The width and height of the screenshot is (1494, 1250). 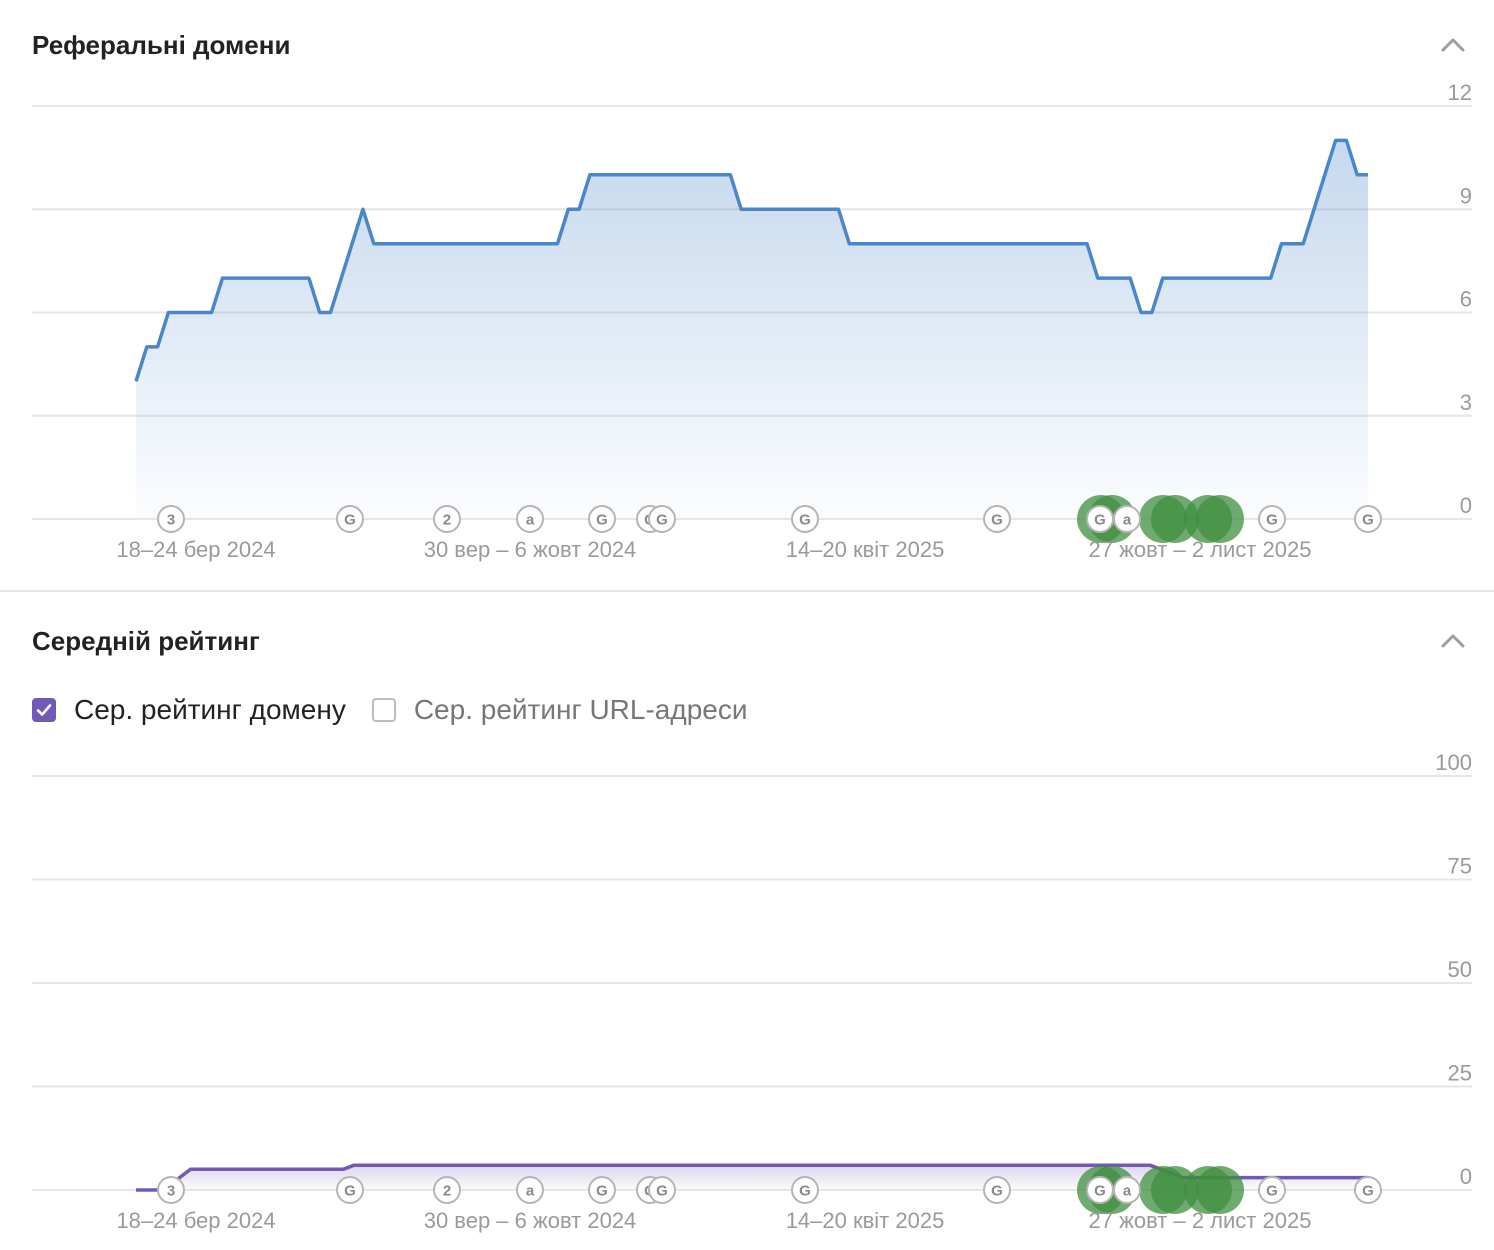 I want to click on section-title: Реферальні домени, so click(x=161, y=45).